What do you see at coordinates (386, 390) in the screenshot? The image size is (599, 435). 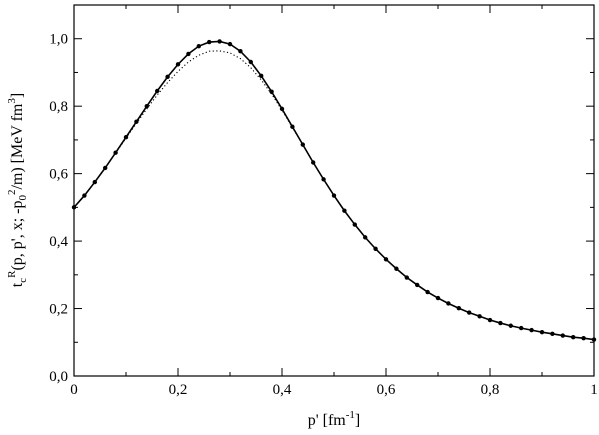 I see `x-tick-label: 0,6` at bounding box center [386, 390].